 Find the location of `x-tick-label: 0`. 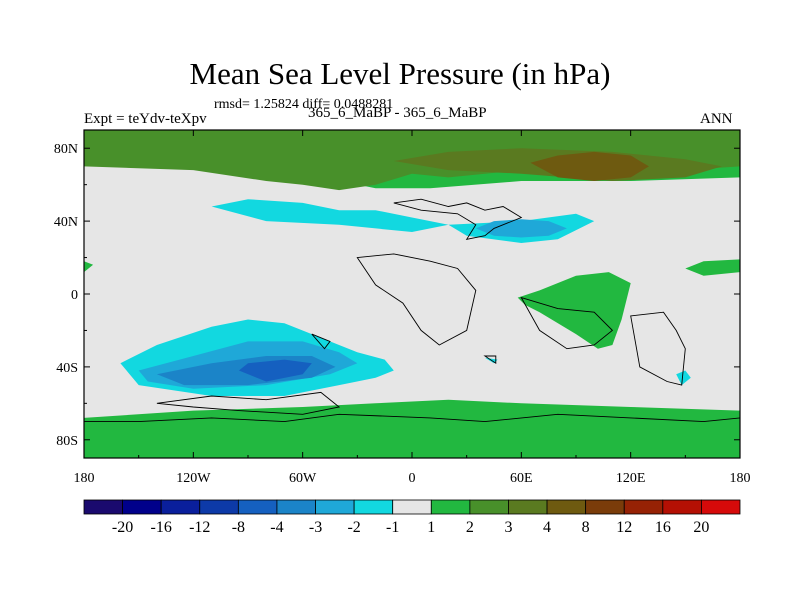

x-tick-label: 0 is located at coordinates (412, 478).